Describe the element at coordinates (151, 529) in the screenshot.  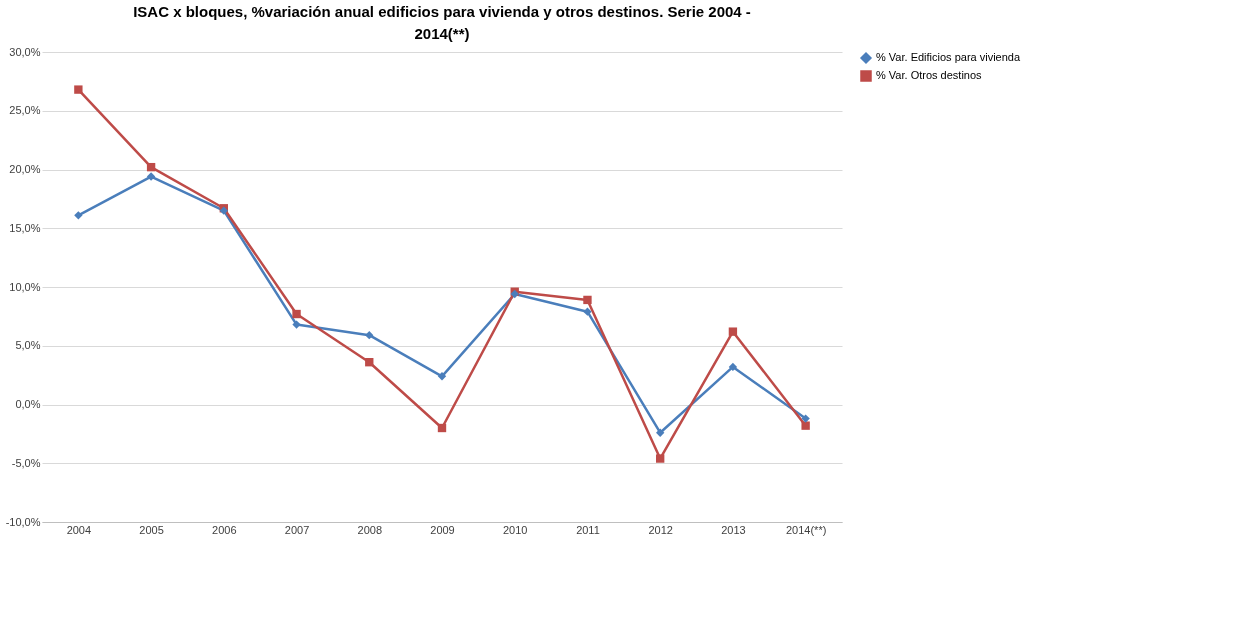
I see `x-tick-label: 2005` at that location.